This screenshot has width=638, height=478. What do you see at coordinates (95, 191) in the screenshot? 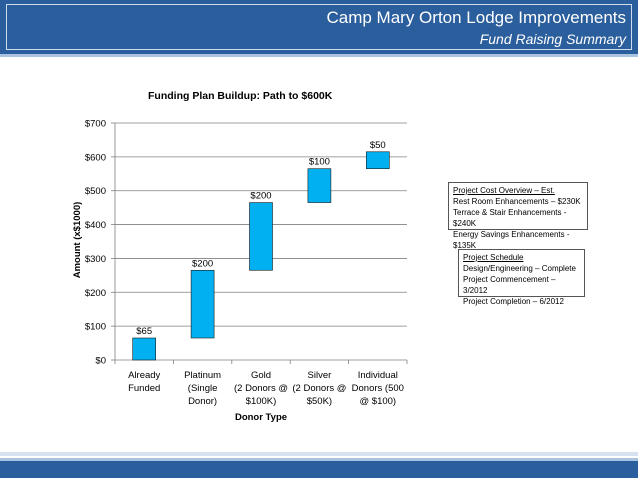
I see `y-tick-label: $500` at bounding box center [95, 191].